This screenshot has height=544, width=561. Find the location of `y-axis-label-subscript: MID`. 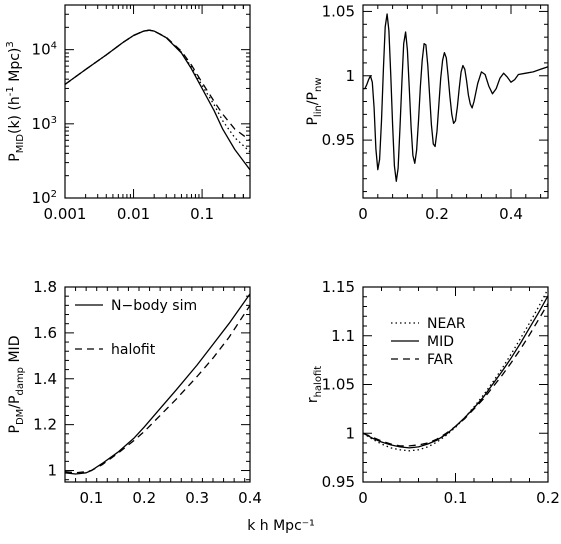

y-axis-label-subscript: MID is located at coordinates (20, 144).